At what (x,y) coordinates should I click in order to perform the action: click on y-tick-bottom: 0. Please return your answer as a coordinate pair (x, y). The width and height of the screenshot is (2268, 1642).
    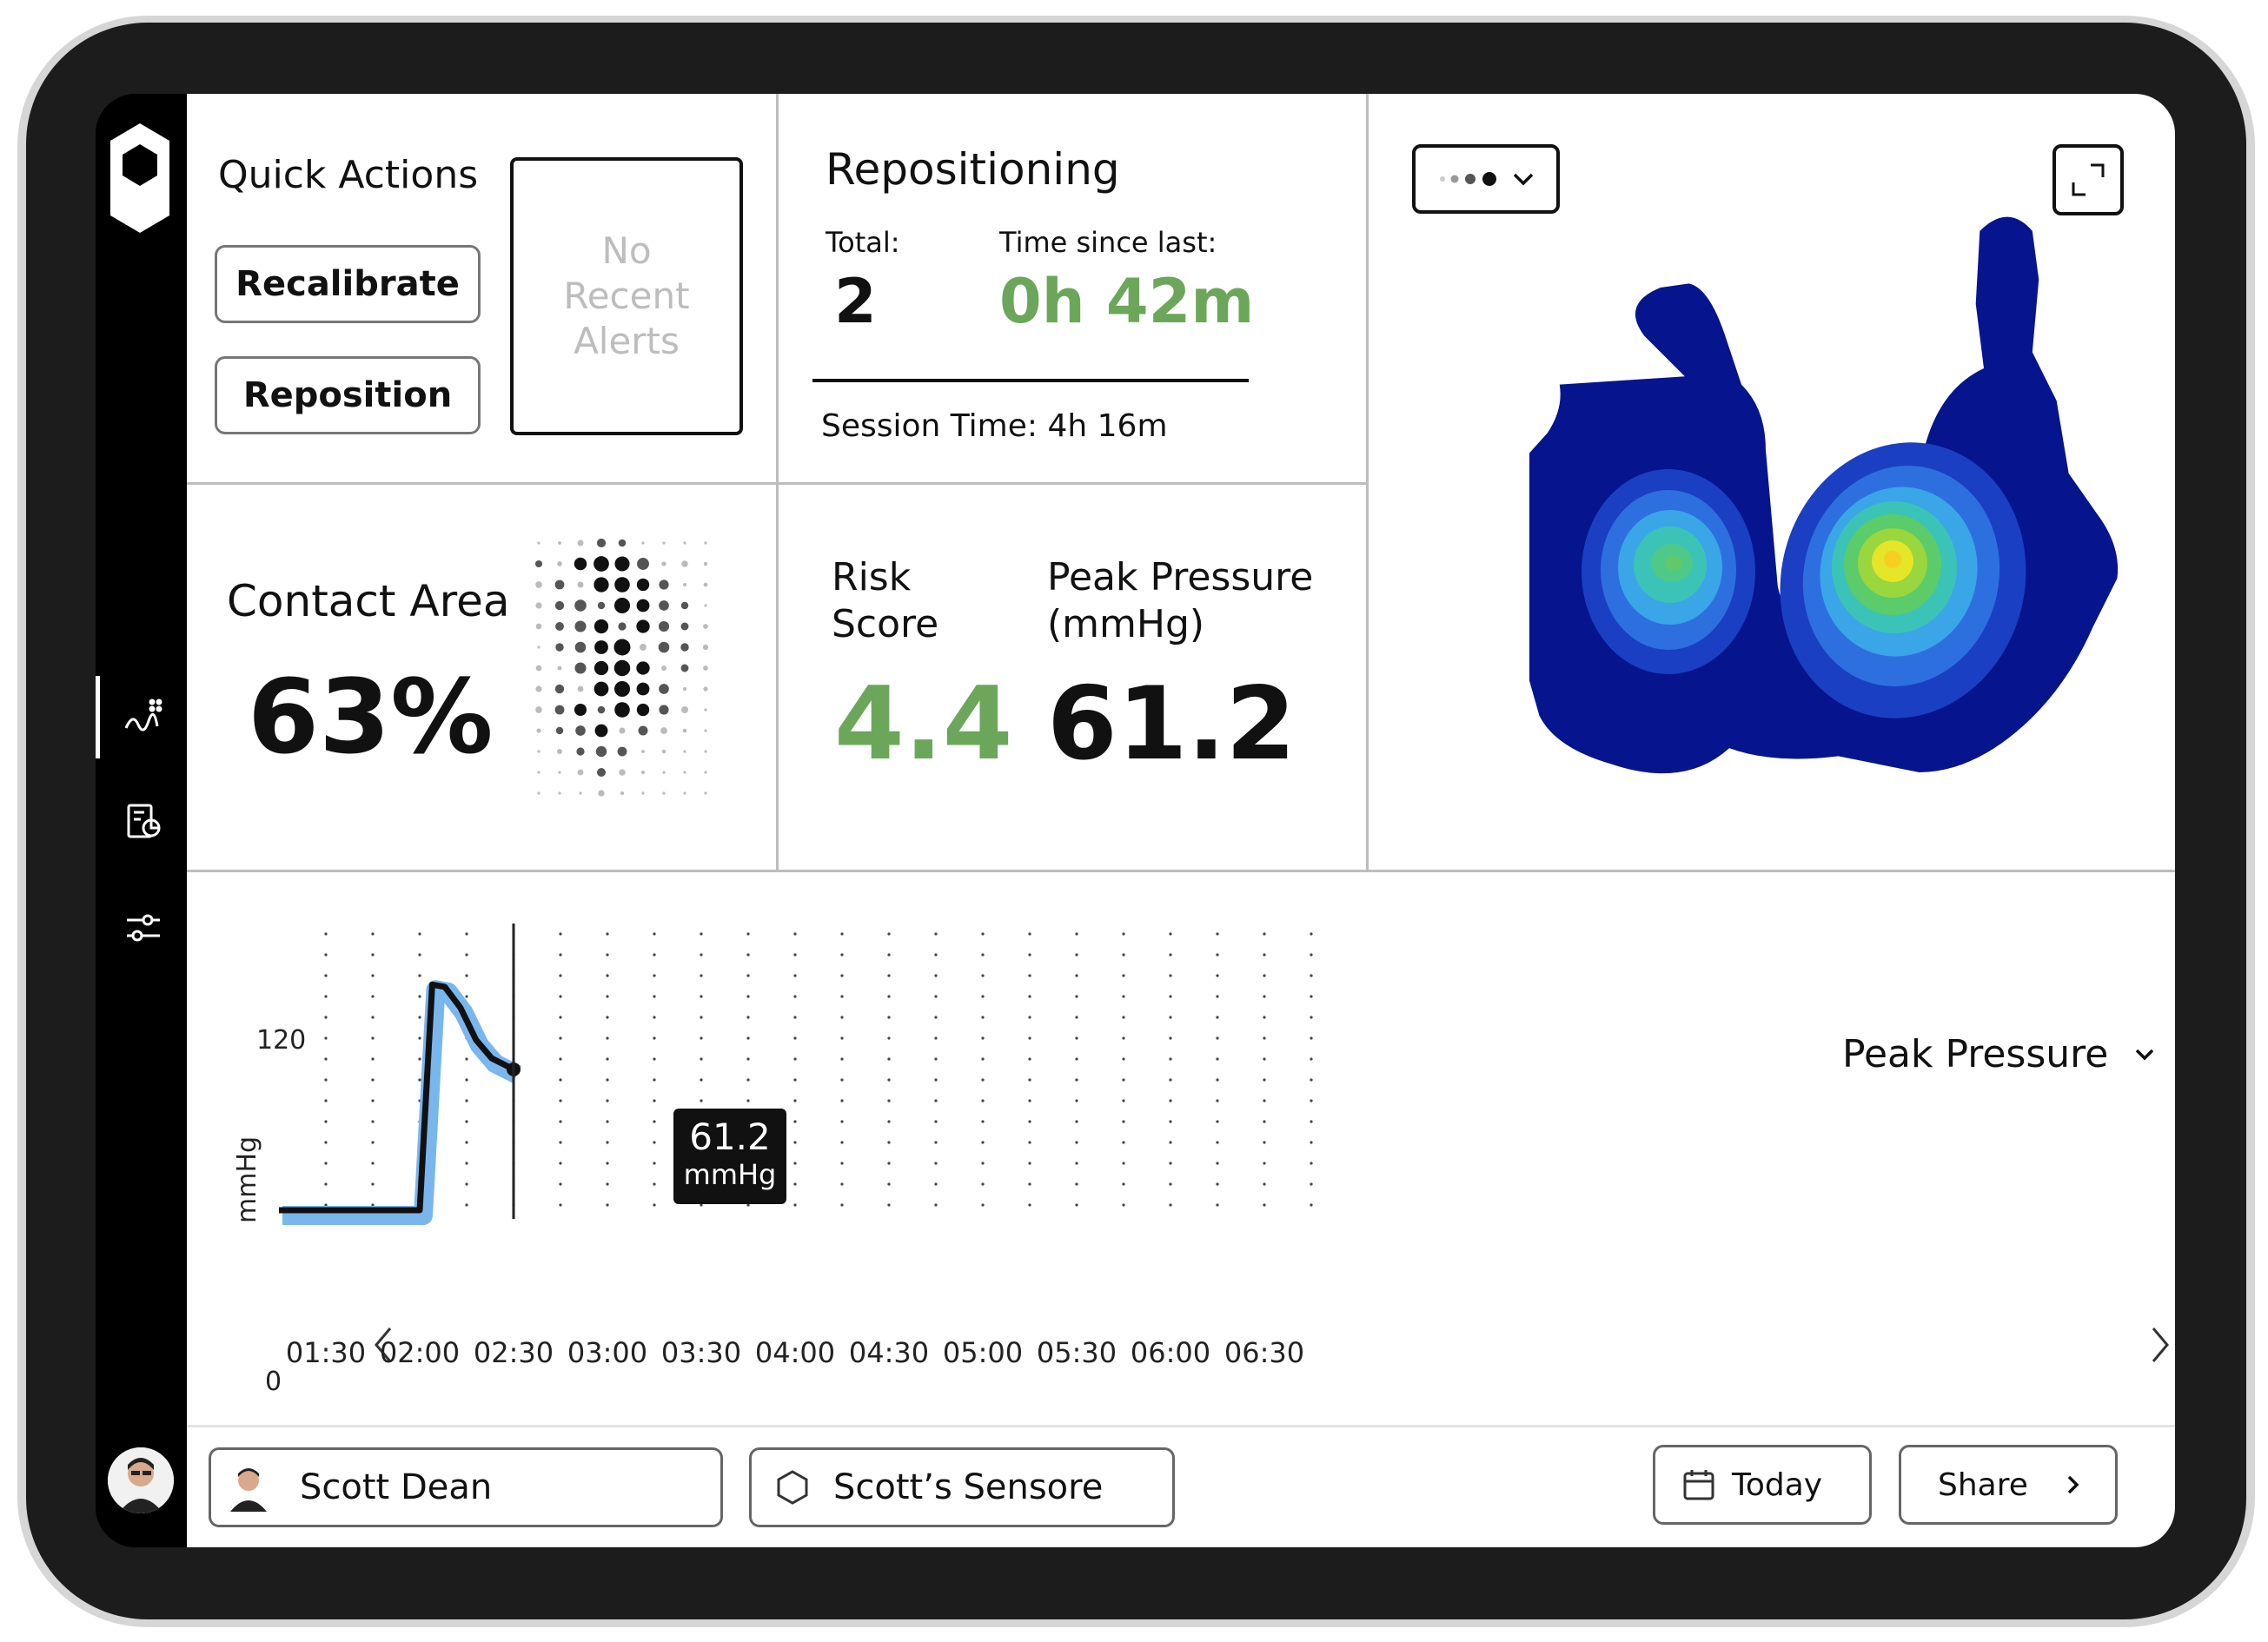
    Looking at the image, I should click on (273, 1382).